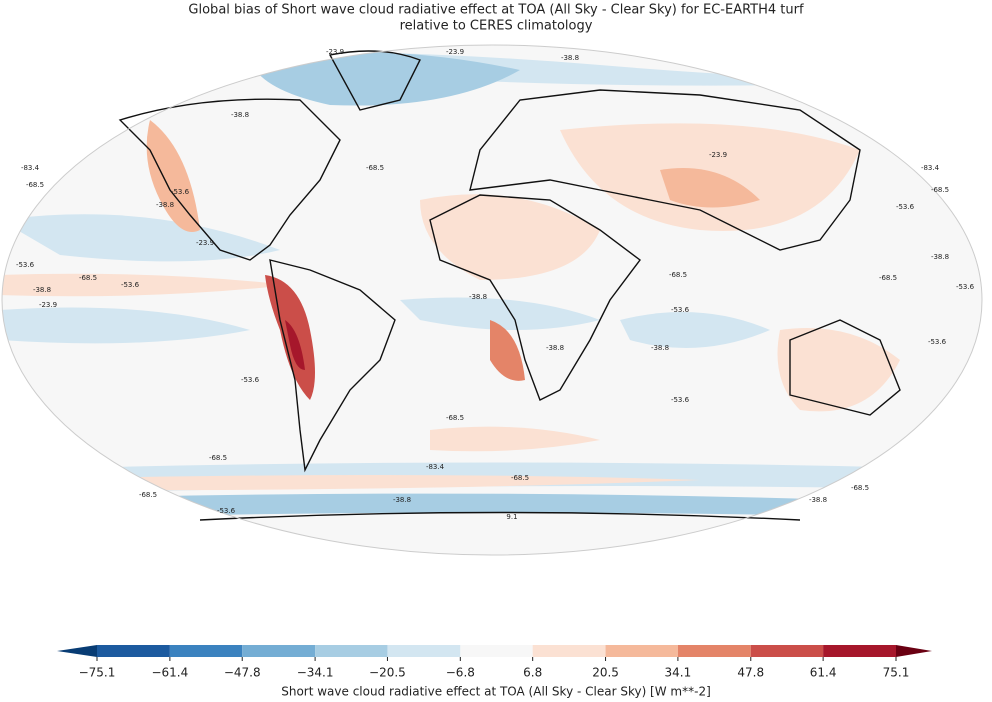  Describe the element at coordinates (896, 673) in the screenshot. I see `colorbar-tick-label: 75.1` at that location.